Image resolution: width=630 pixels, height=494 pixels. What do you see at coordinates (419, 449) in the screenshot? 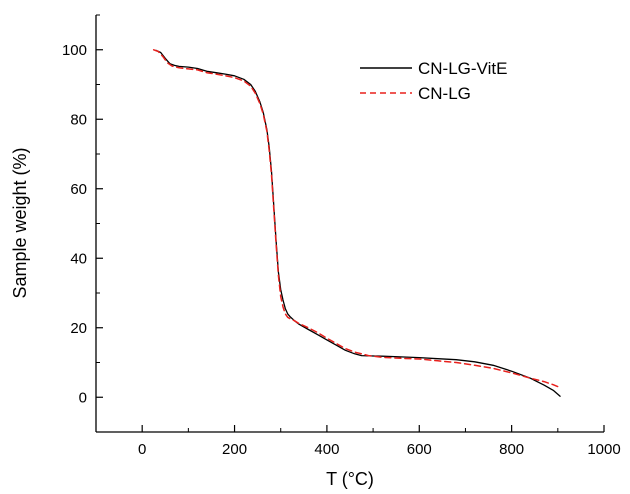
I see `x-tick-label: 600` at bounding box center [419, 449].